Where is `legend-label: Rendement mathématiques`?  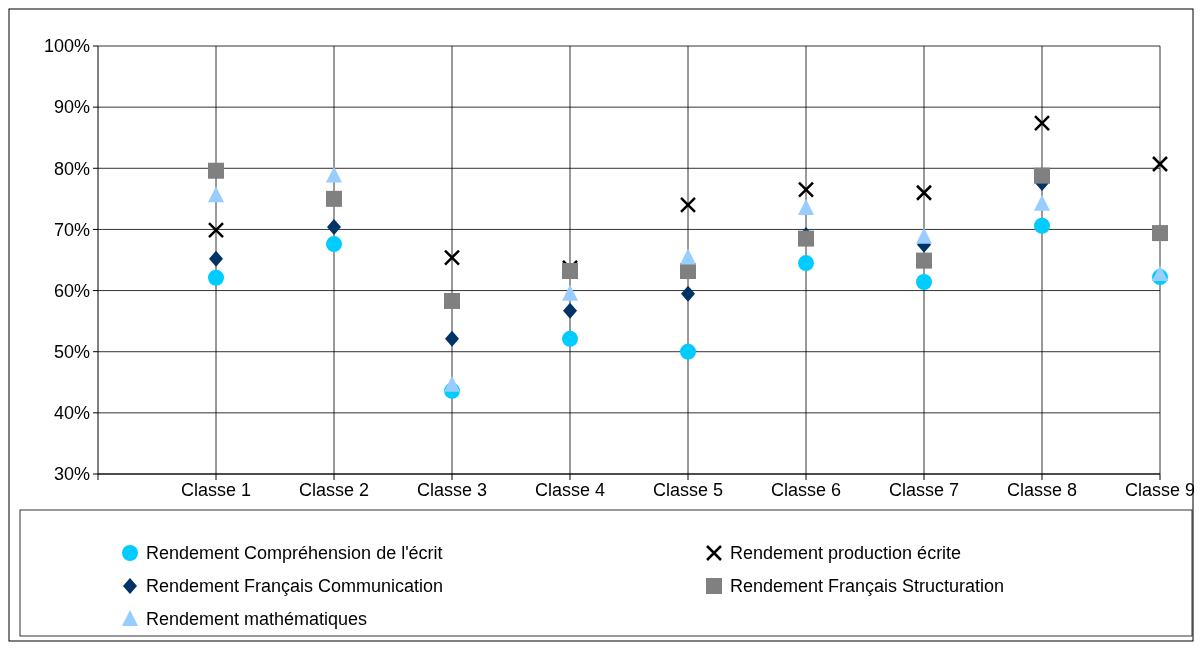
legend-label: Rendement mathématiques is located at coordinates (257, 619).